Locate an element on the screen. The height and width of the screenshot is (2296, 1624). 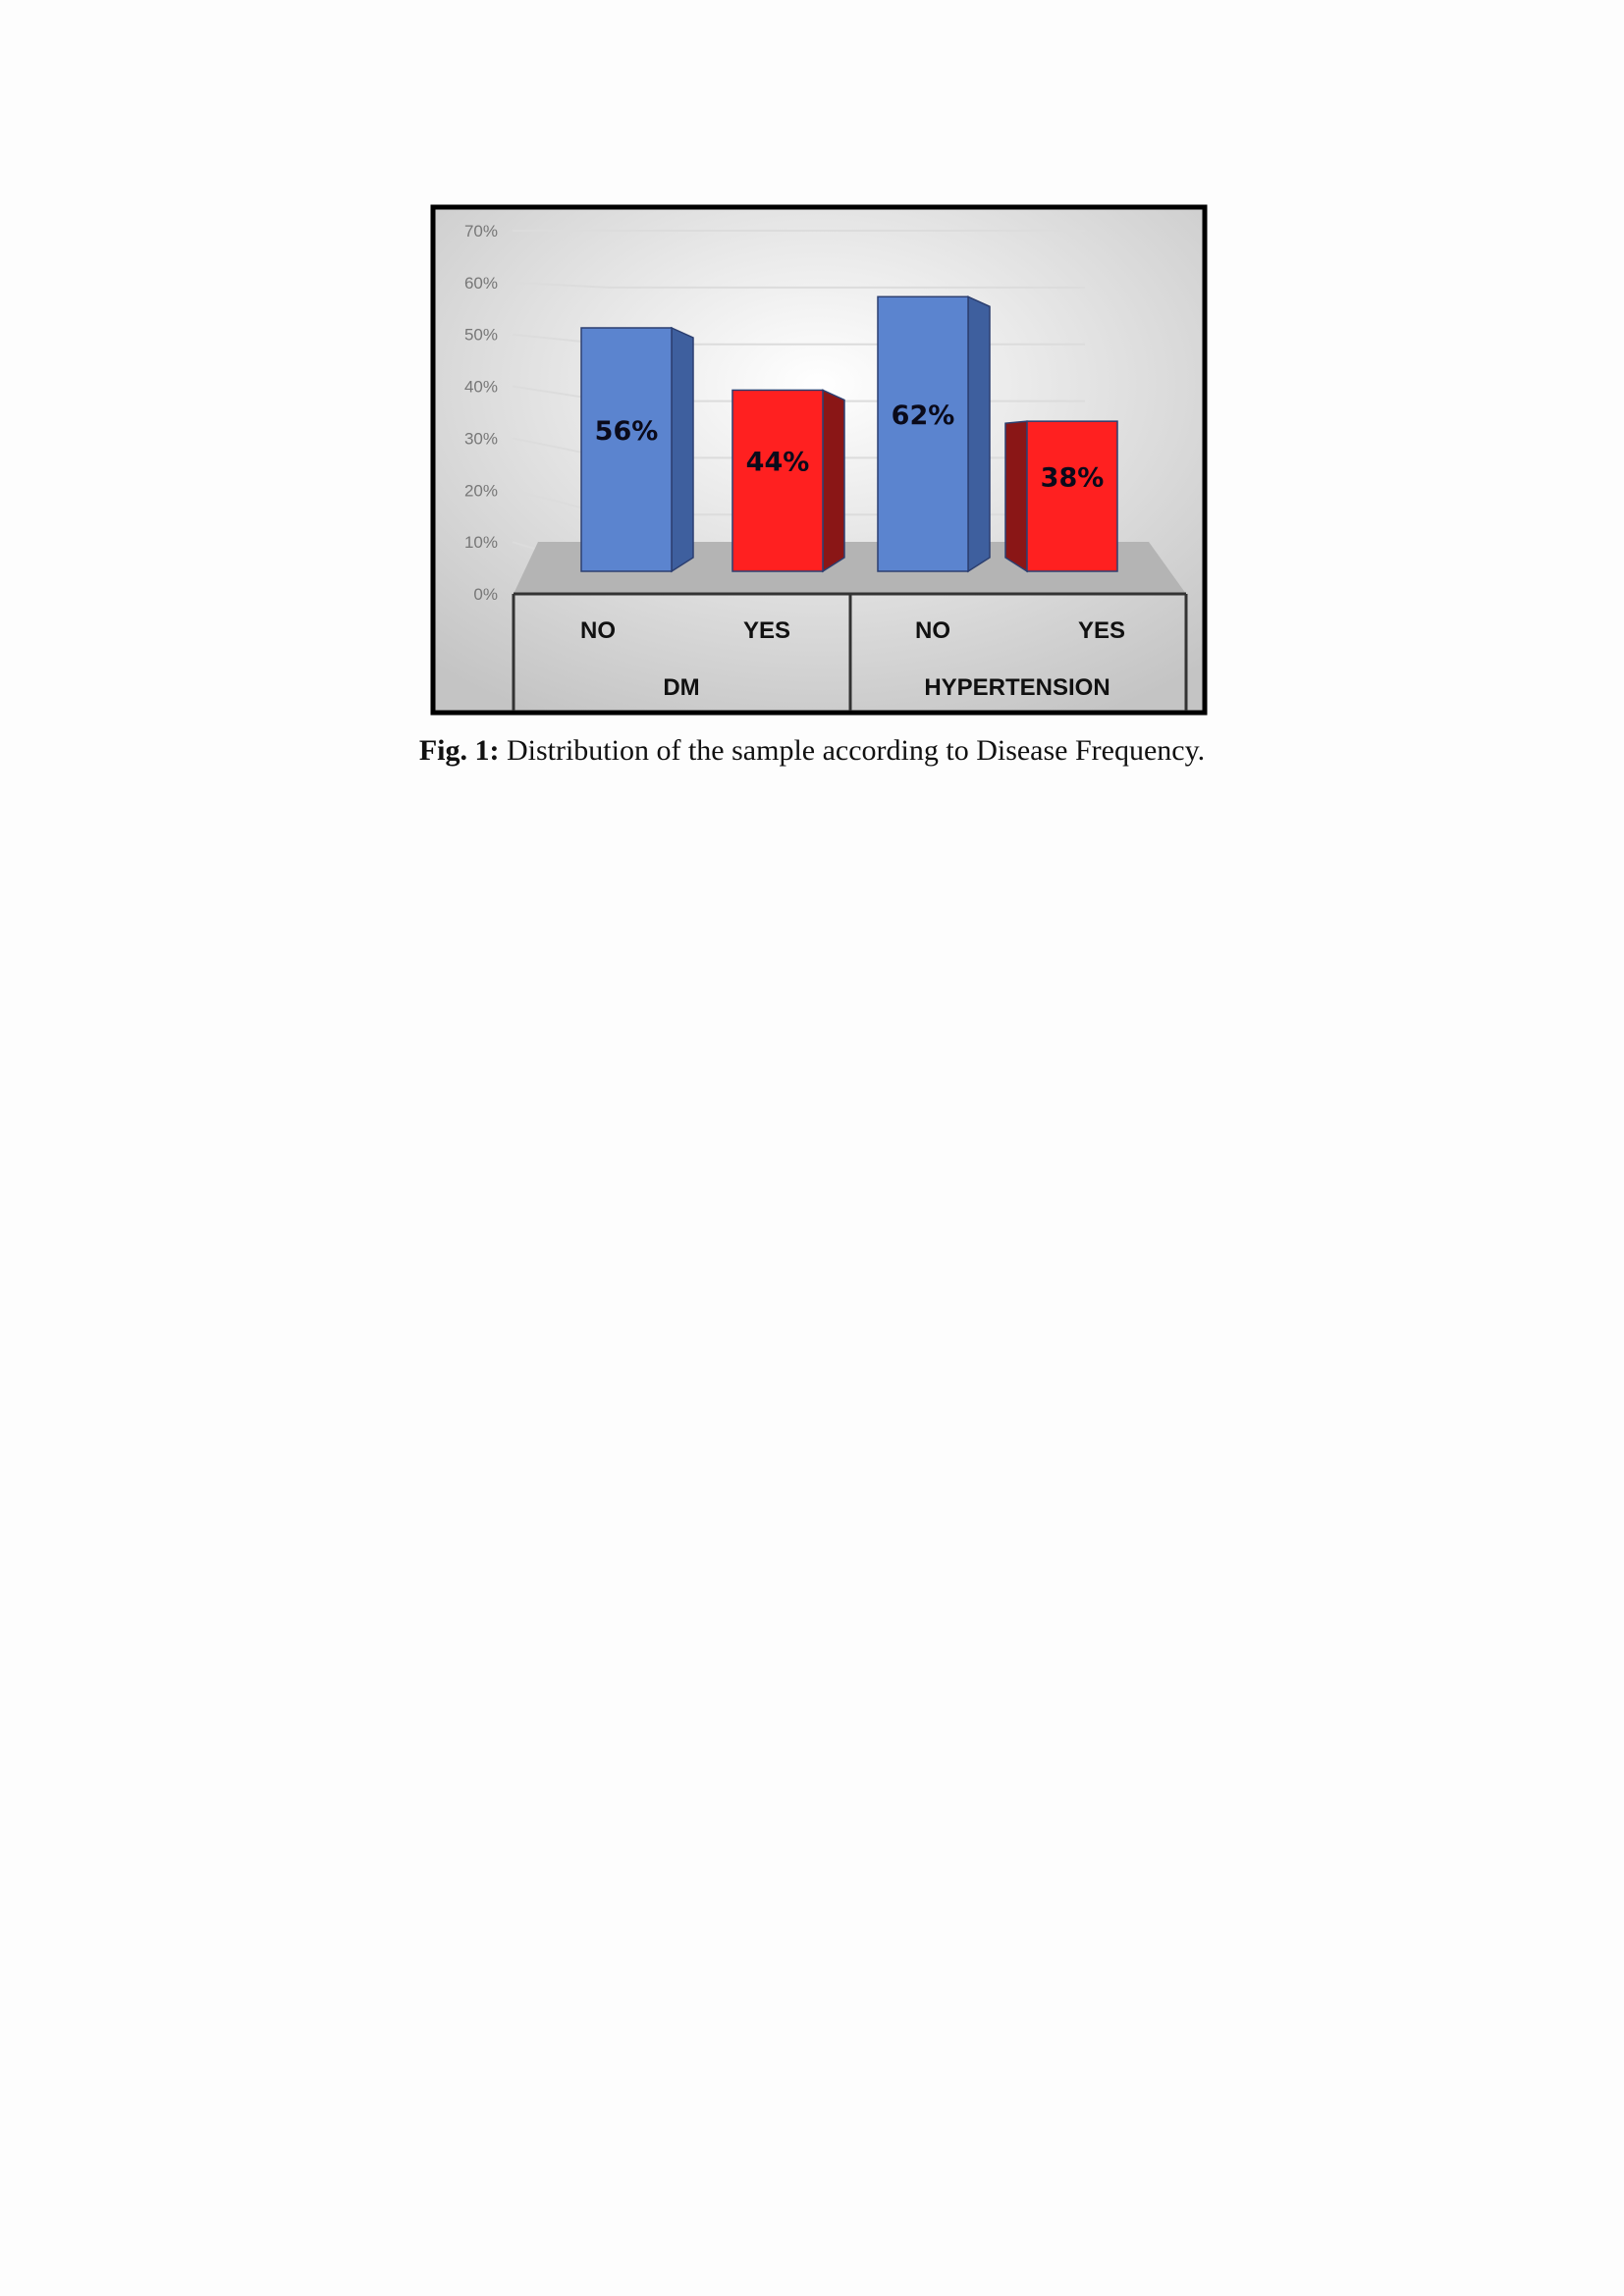
y-tick-label: 70% is located at coordinates (481, 231).